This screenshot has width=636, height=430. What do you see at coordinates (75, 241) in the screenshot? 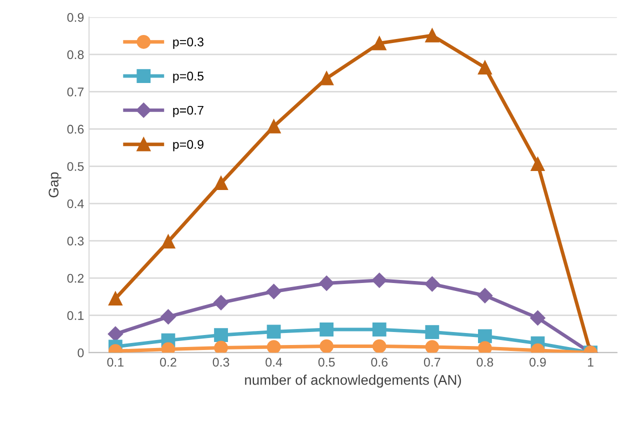
I see `y-tick-label: 0.3` at bounding box center [75, 241].